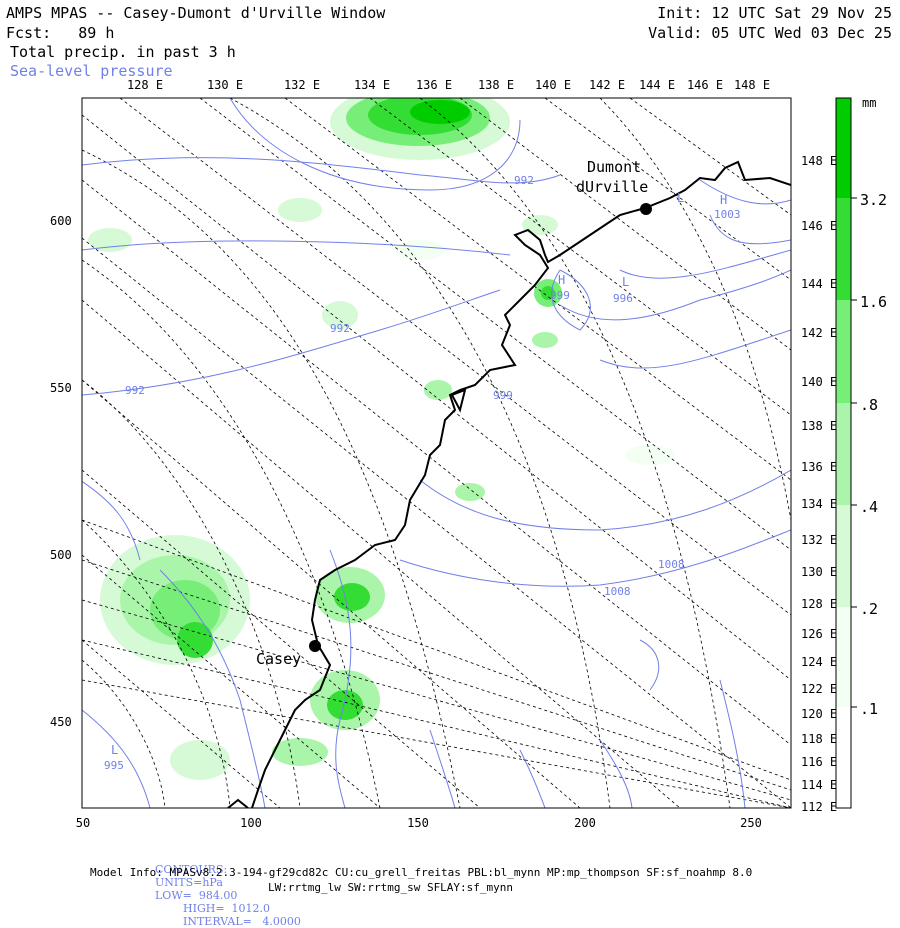 Image resolution: width=900 pixels, height=928 pixels. Describe the element at coordinates (751, 823) in the screenshot. I see `bottom-axis-label: 250` at that location.